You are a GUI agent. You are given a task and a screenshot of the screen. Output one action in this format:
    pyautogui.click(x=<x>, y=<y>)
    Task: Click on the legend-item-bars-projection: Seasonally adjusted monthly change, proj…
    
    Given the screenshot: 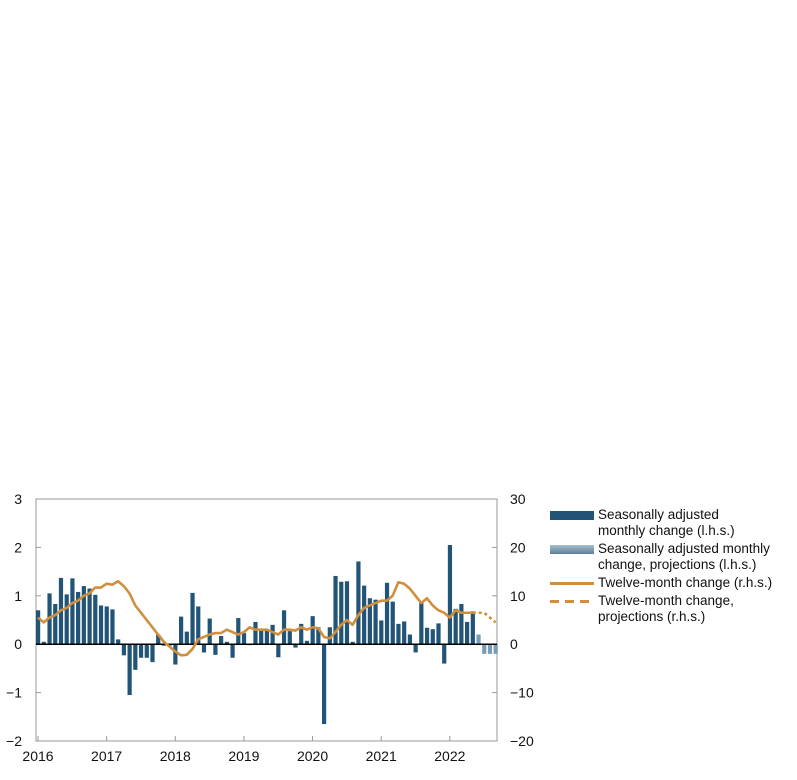 What is the action you would take?
    pyautogui.click(x=661, y=557)
    